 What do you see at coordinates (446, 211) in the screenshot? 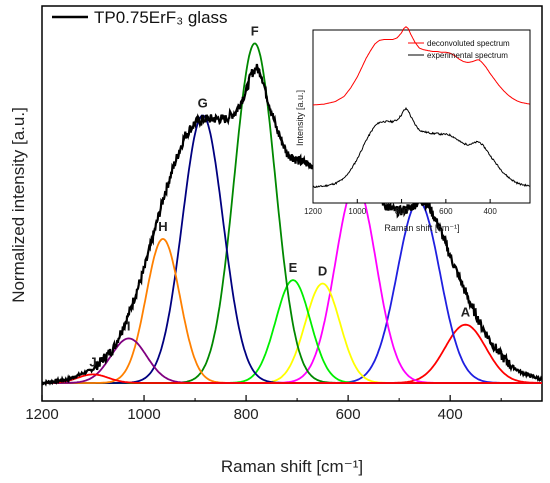
I see `inset-x-tick-label-600: 600` at bounding box center [446, 211].